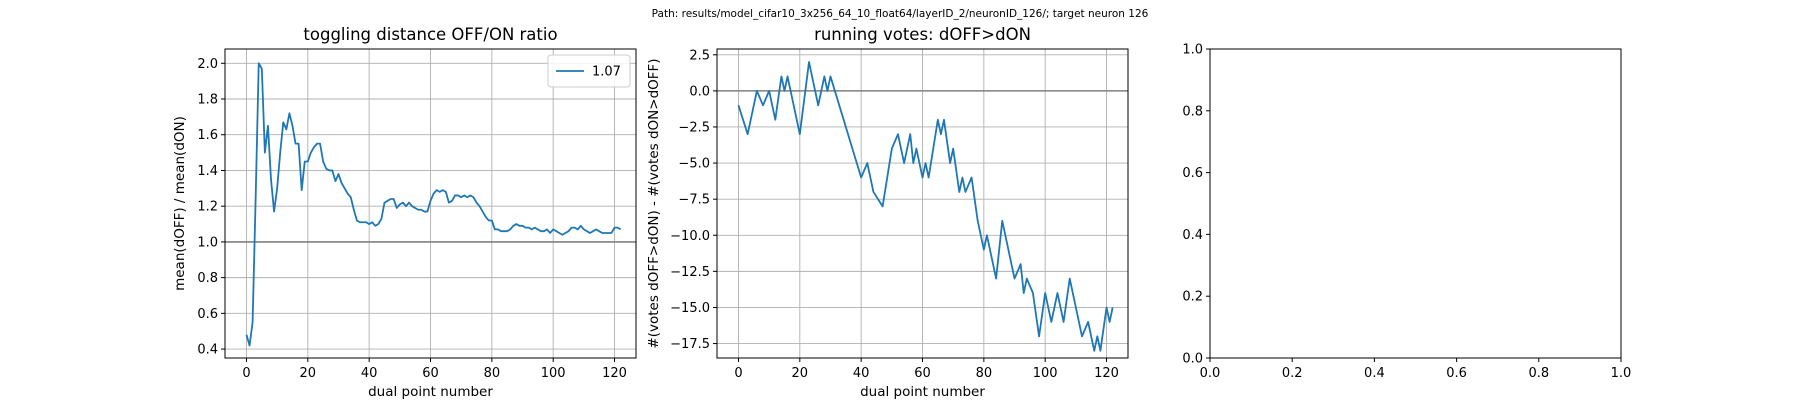 The width and height of the screenshot is (1800, 400). I want to click on y-tick-label: 1.4, so click(207, 171).